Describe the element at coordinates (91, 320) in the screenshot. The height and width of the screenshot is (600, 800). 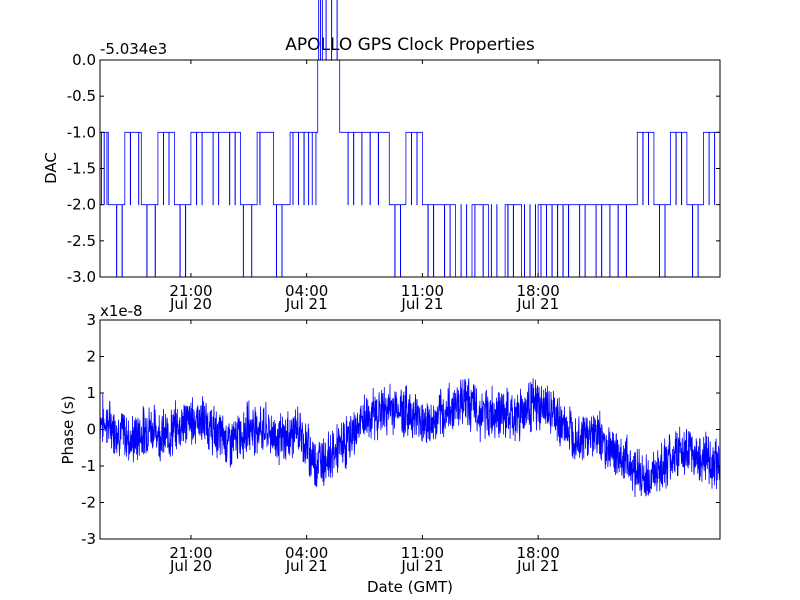
I see `y-tick-label: 3` at that location.